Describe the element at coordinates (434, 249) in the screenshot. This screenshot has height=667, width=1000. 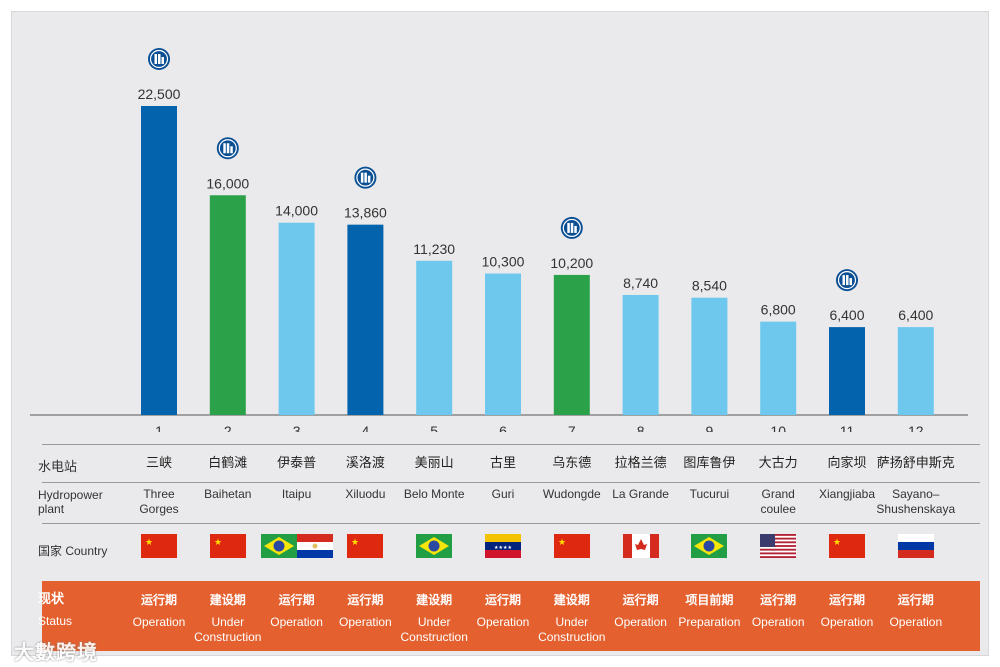
I see `data-label-5: 11,230` at that location.